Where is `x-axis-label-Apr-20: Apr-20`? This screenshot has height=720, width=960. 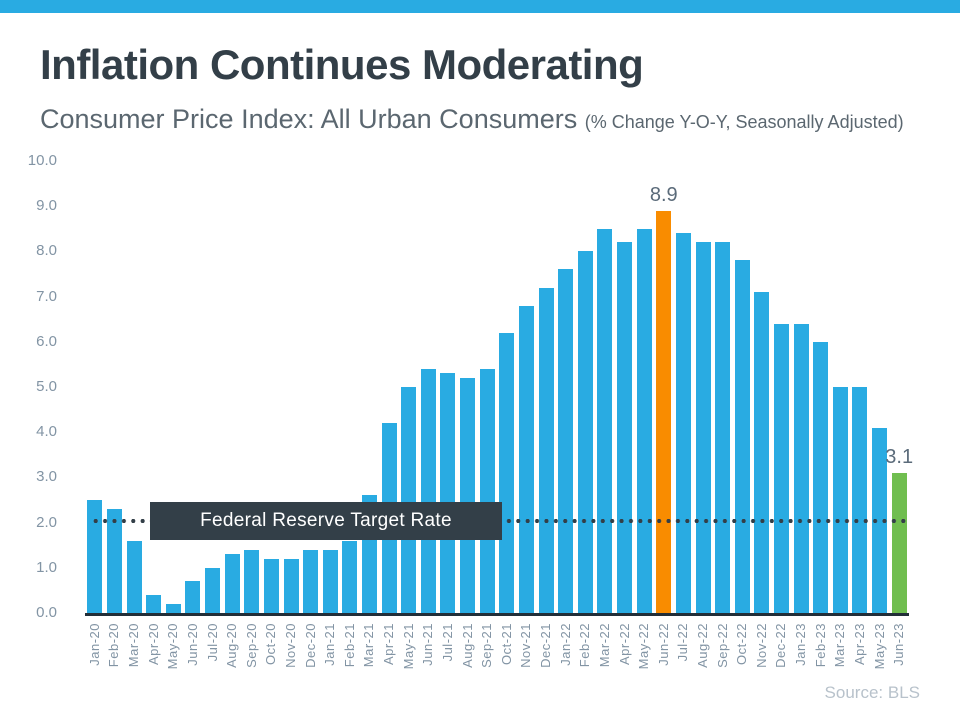 x-axis-label-Apr-20: Apr-20 is located at coordinates (153, 644).